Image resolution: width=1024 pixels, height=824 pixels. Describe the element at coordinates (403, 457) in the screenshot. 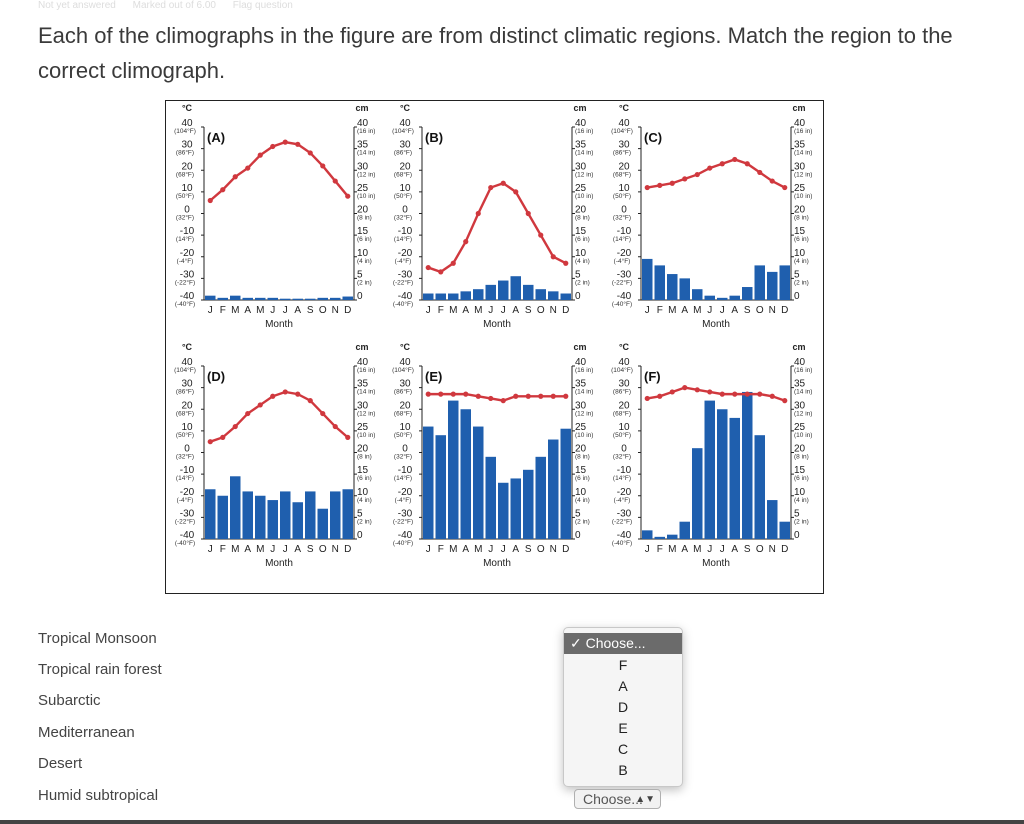

I see `left-tick-sublabel: (32°F)` at that location.